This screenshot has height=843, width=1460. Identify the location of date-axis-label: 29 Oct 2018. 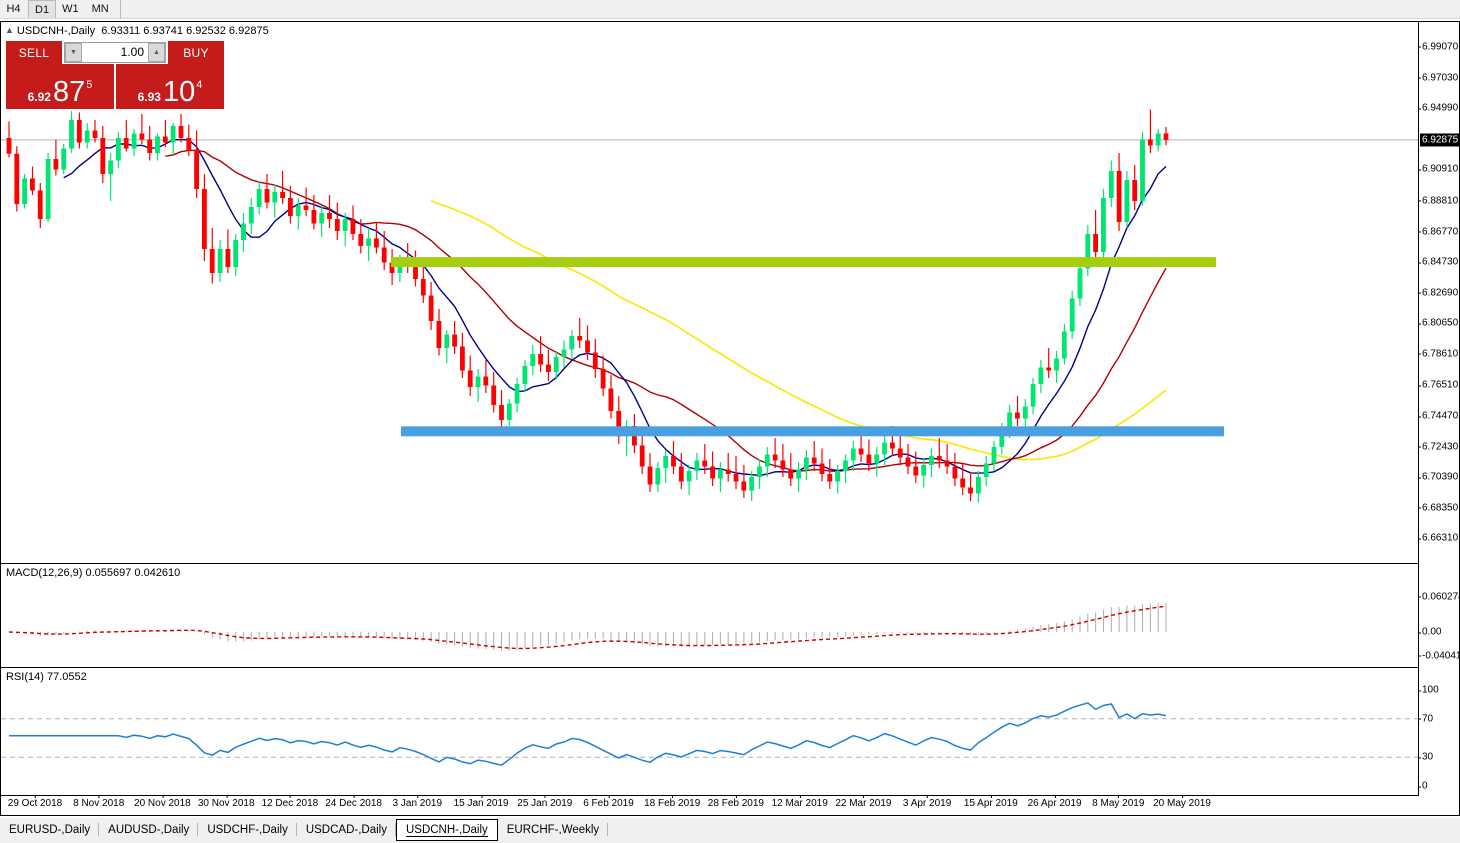
(35, 802).